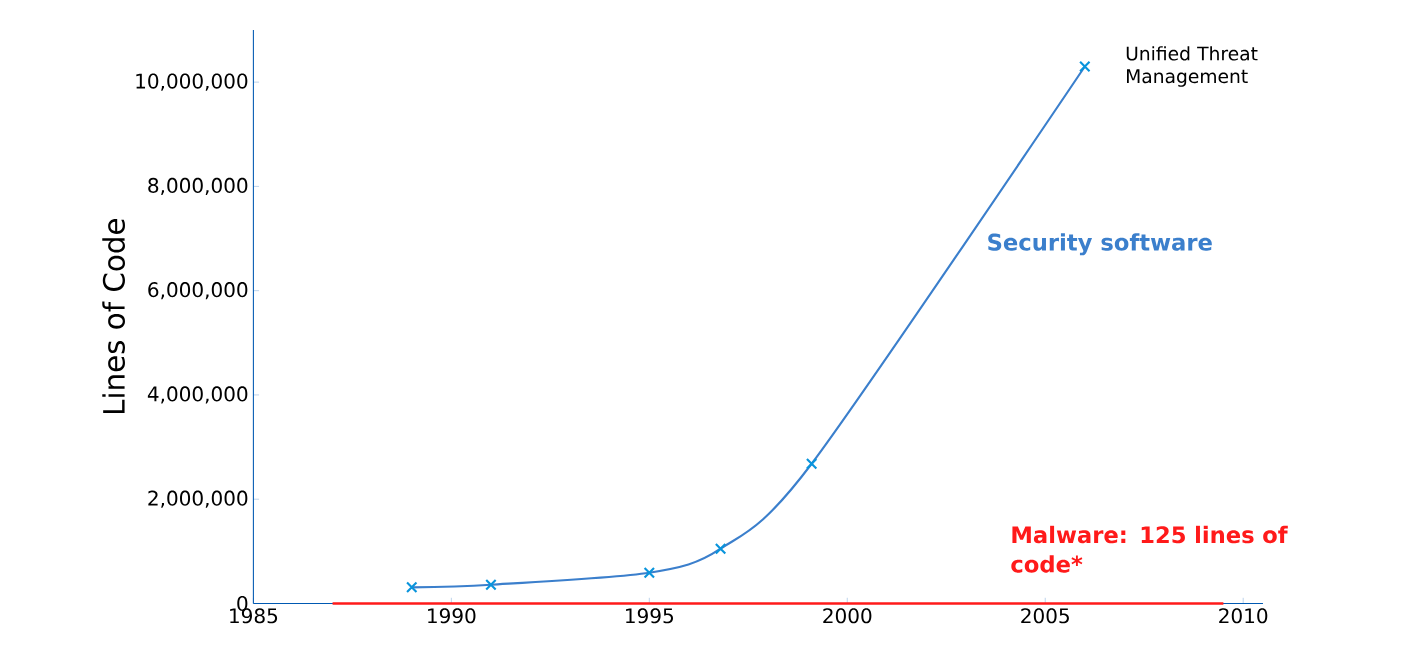 This screenshot has height=653, width=1407. Describe the element at coordinates (1045, 615) in the screenshot. I see `x-tick-label: 2005` at that location.